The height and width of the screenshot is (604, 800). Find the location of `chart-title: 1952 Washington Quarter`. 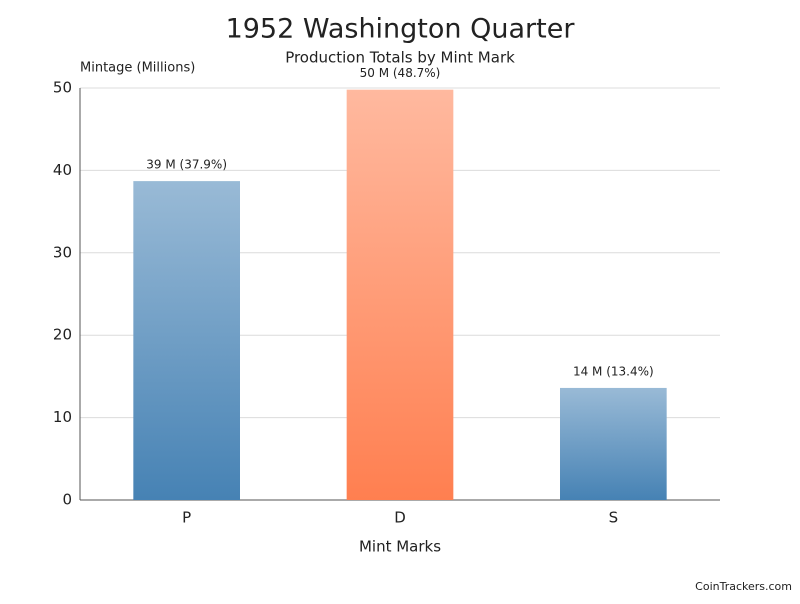

chart-title: 1952 Washington Quarter is located at coordinates (401, 29).